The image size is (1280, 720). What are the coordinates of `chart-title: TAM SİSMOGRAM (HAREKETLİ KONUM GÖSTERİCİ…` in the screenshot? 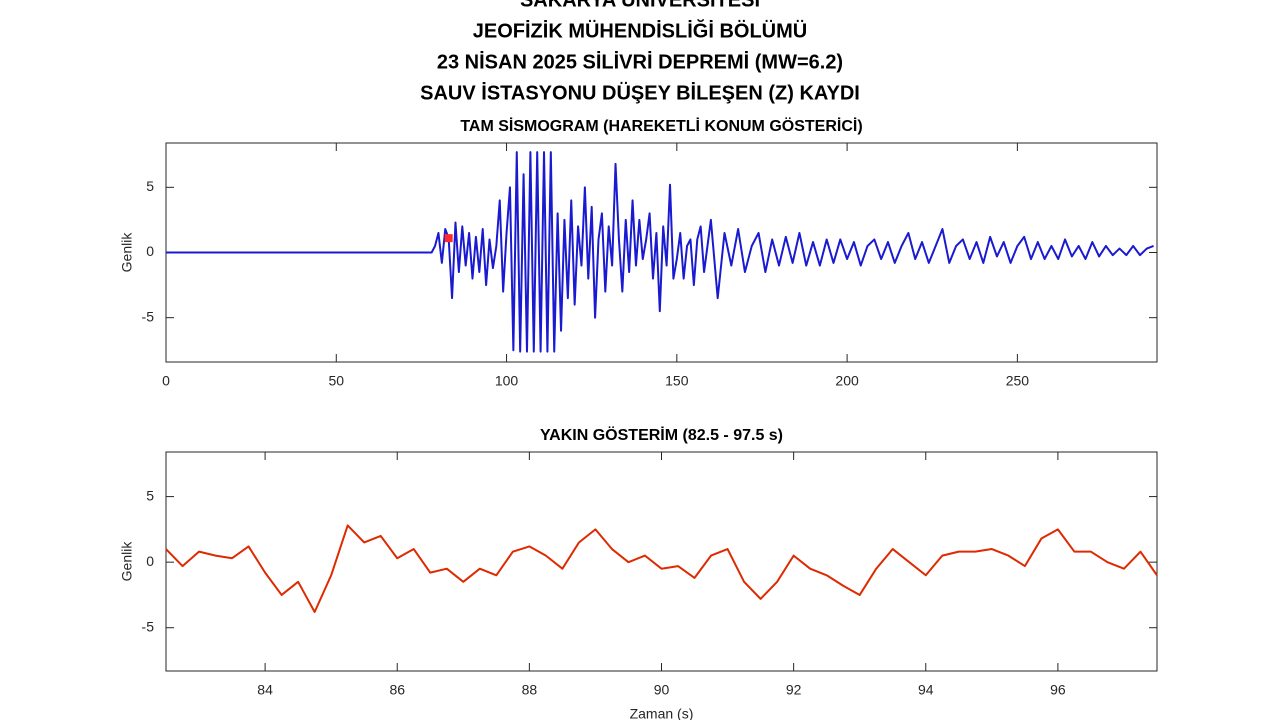 It's located at (661, 125).